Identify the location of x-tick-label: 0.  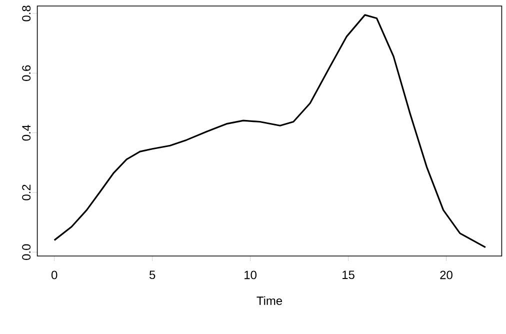
(54, 275).